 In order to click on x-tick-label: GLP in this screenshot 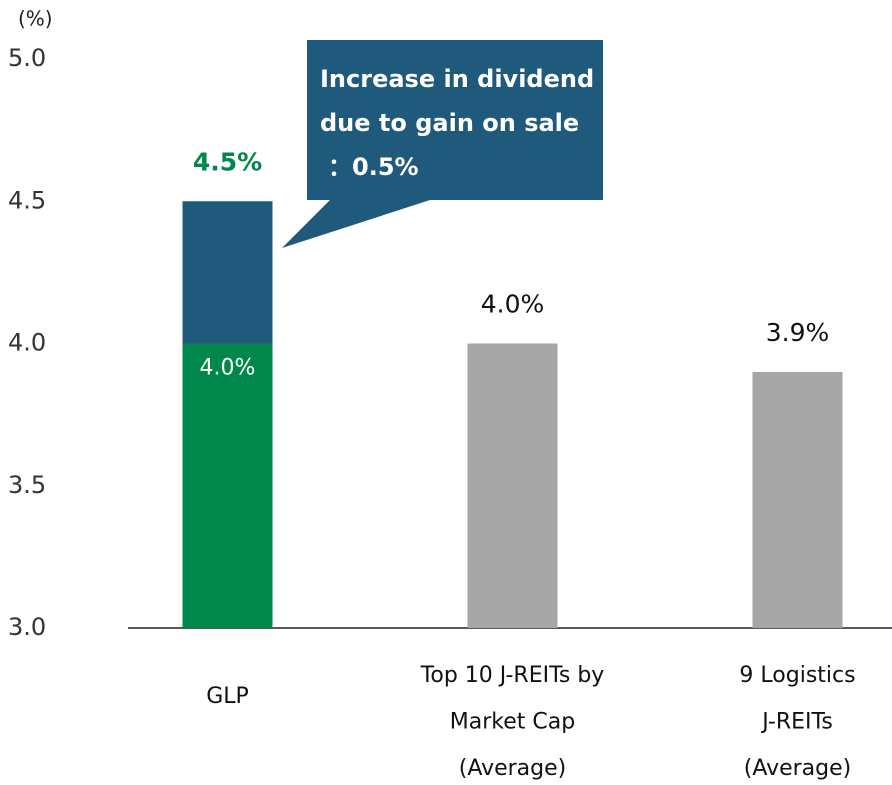, I will do `click(227, 696)`.